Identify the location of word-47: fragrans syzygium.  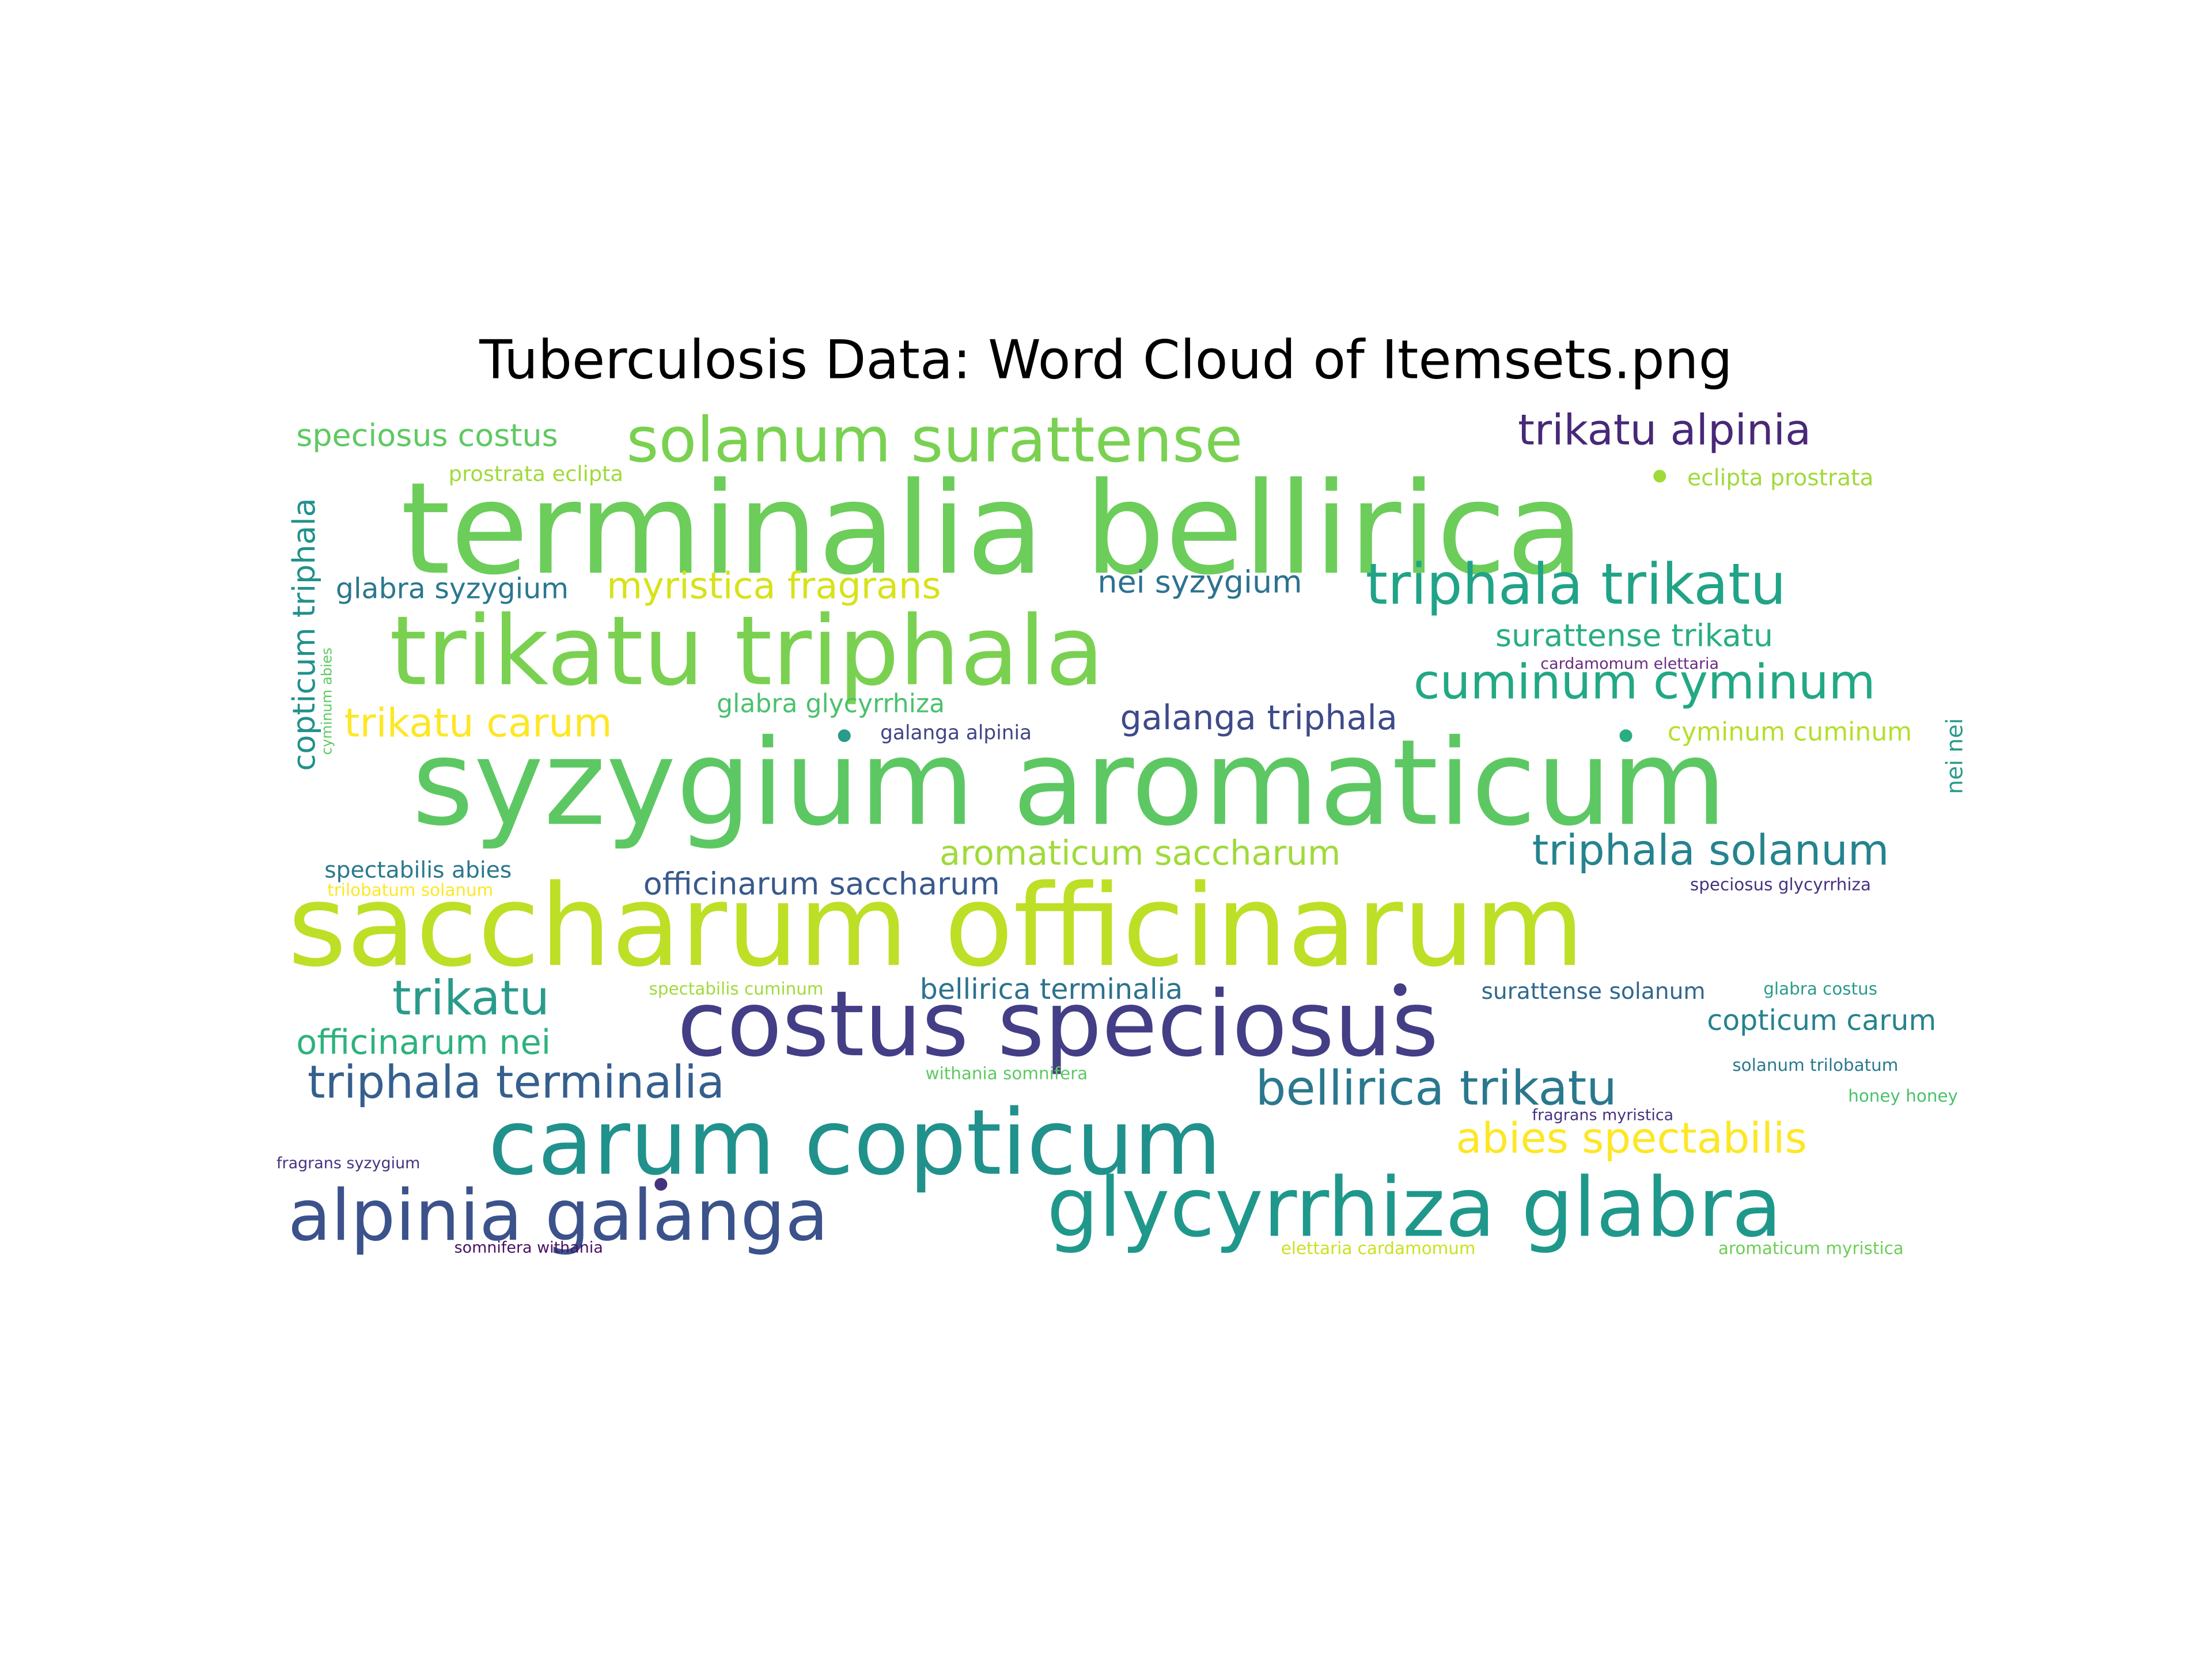
(348, 1163).